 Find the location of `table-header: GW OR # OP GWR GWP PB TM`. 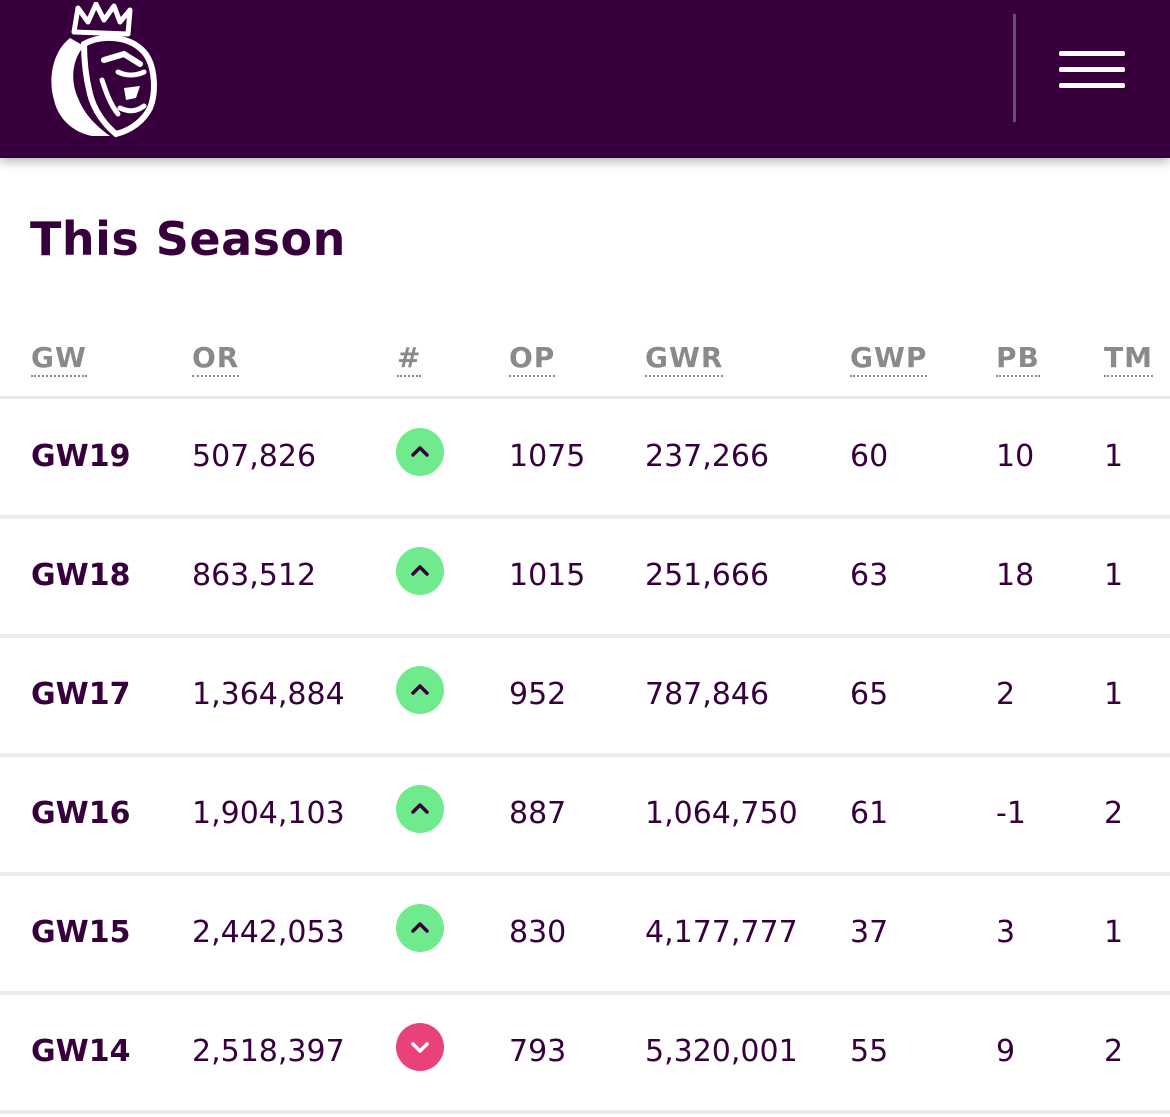

table-header: GW OR # OP GWR GWP PB TM is located at coordinates (585, 363).